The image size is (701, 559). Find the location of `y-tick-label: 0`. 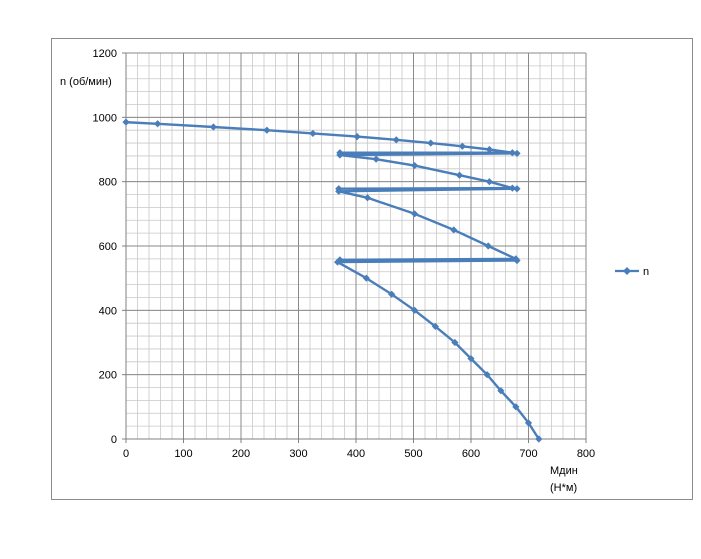

y-tick-label: 0 is located at coordinates (114, 440).